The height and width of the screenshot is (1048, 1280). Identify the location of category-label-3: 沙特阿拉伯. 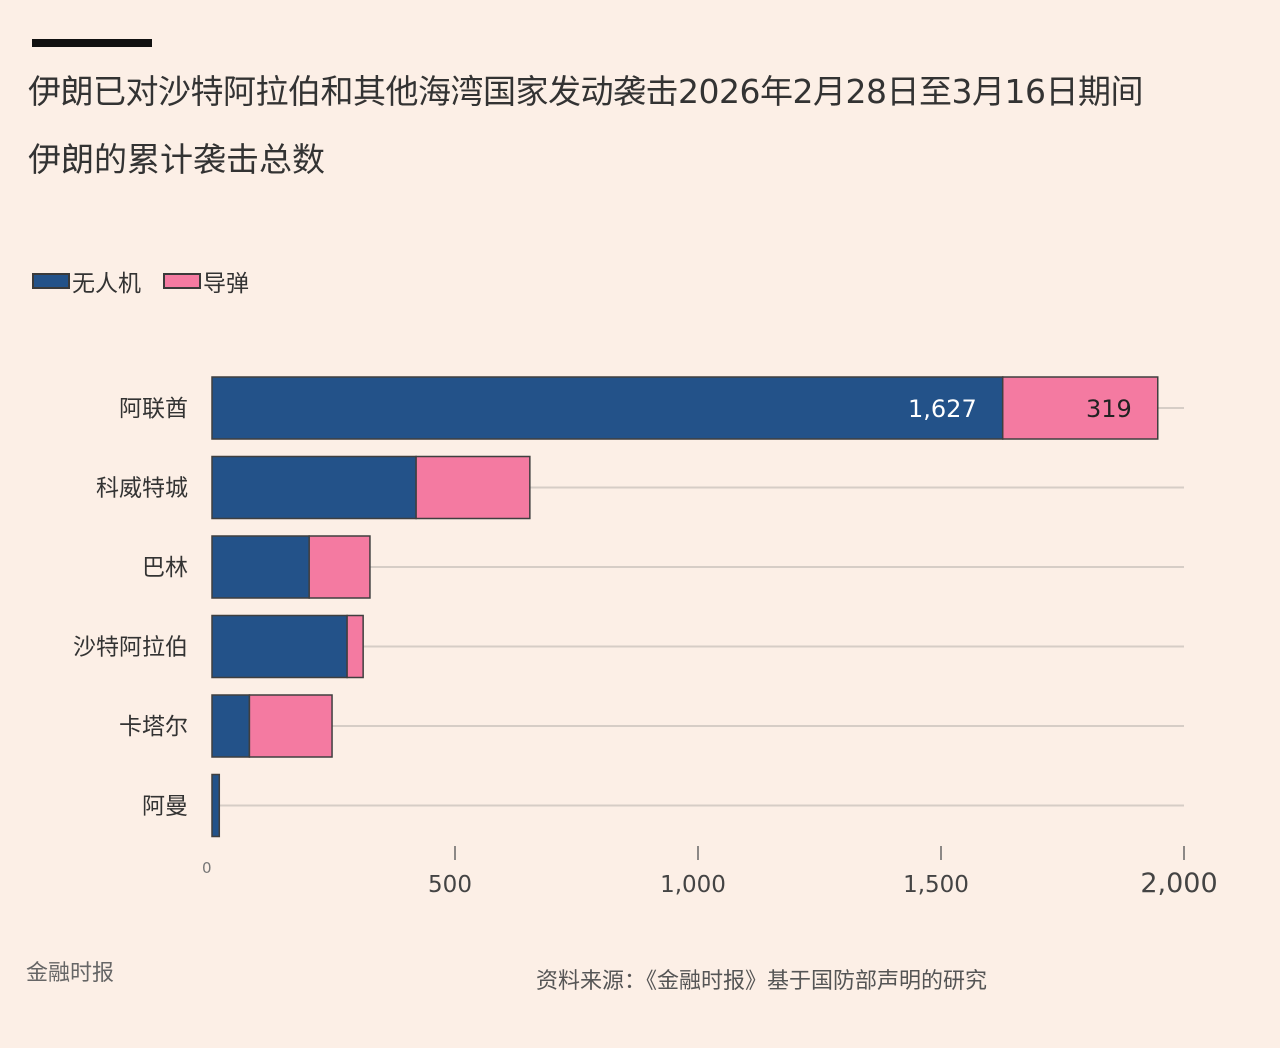
(130, 648).